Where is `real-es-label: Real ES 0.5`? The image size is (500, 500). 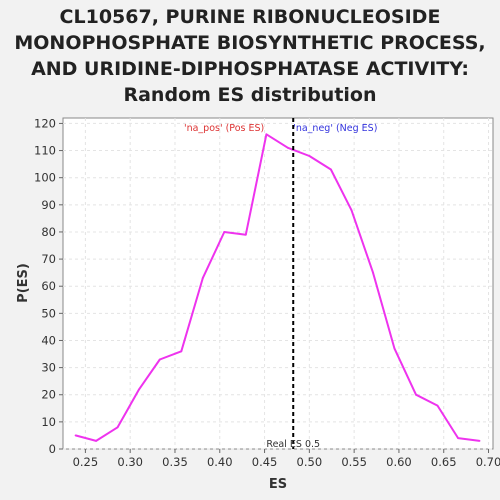 real-es-label: Real ES 0.5 is located at coordinates (293, 444).